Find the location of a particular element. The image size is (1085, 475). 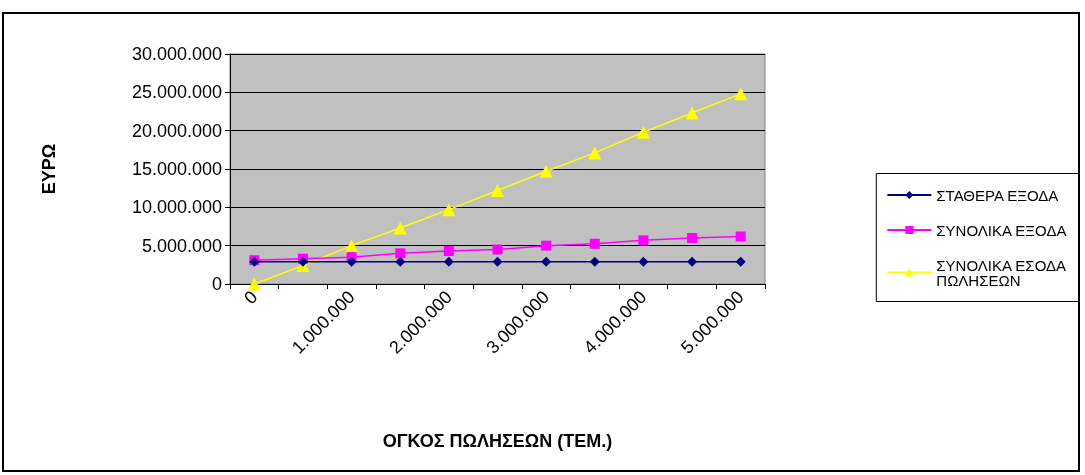

y-tick-label: 20.000.000 is located at coordinates (176, 130).